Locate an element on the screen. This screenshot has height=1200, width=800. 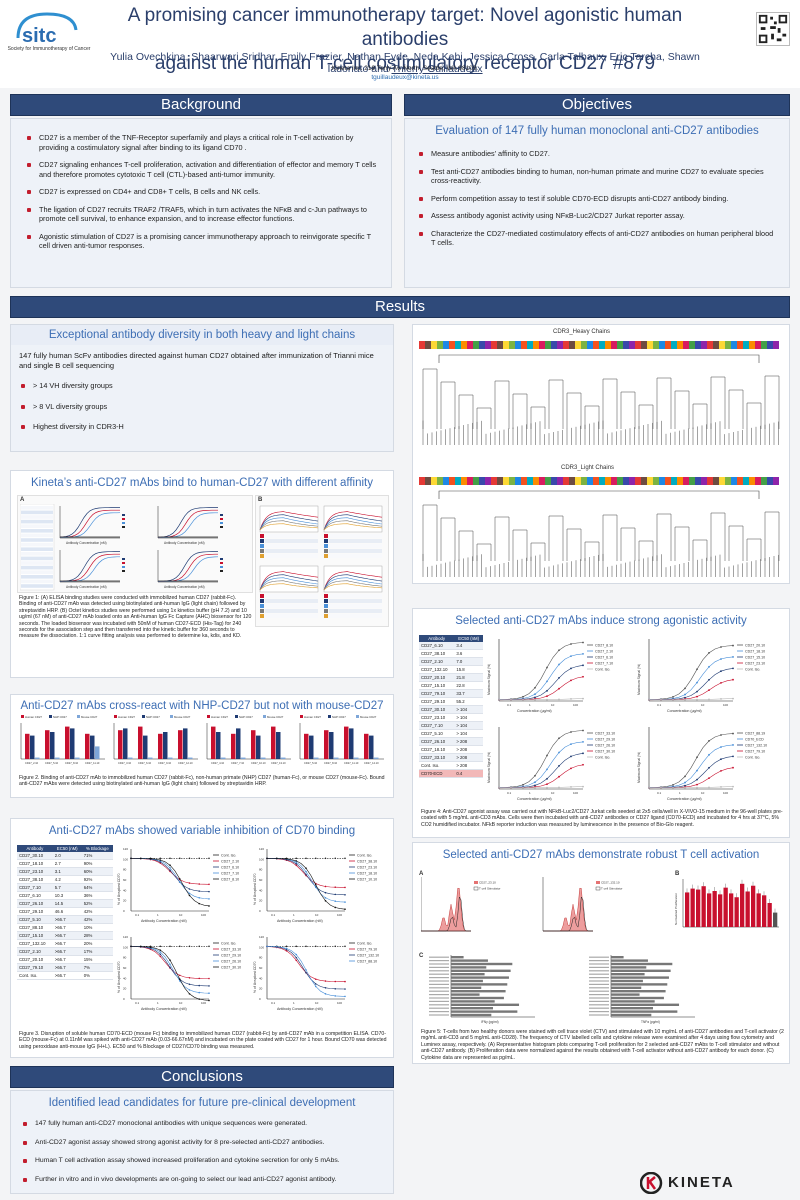
table-cell: CD27_33.10 is located at coordinates (437, 757).